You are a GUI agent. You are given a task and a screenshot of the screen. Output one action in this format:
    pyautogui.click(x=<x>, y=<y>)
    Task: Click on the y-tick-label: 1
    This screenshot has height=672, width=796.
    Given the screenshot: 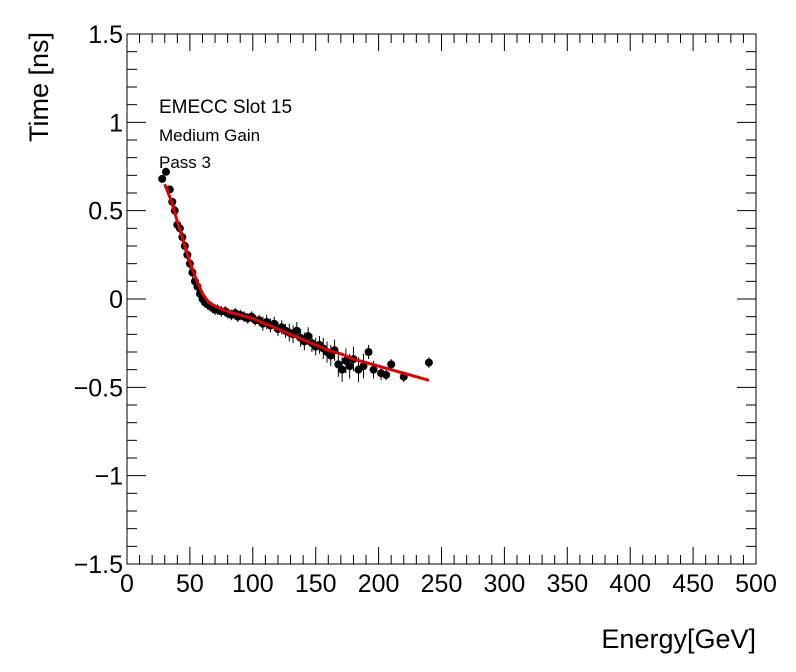 What is the action you would take?
    pyautogui.click(x=116, y=123)
    